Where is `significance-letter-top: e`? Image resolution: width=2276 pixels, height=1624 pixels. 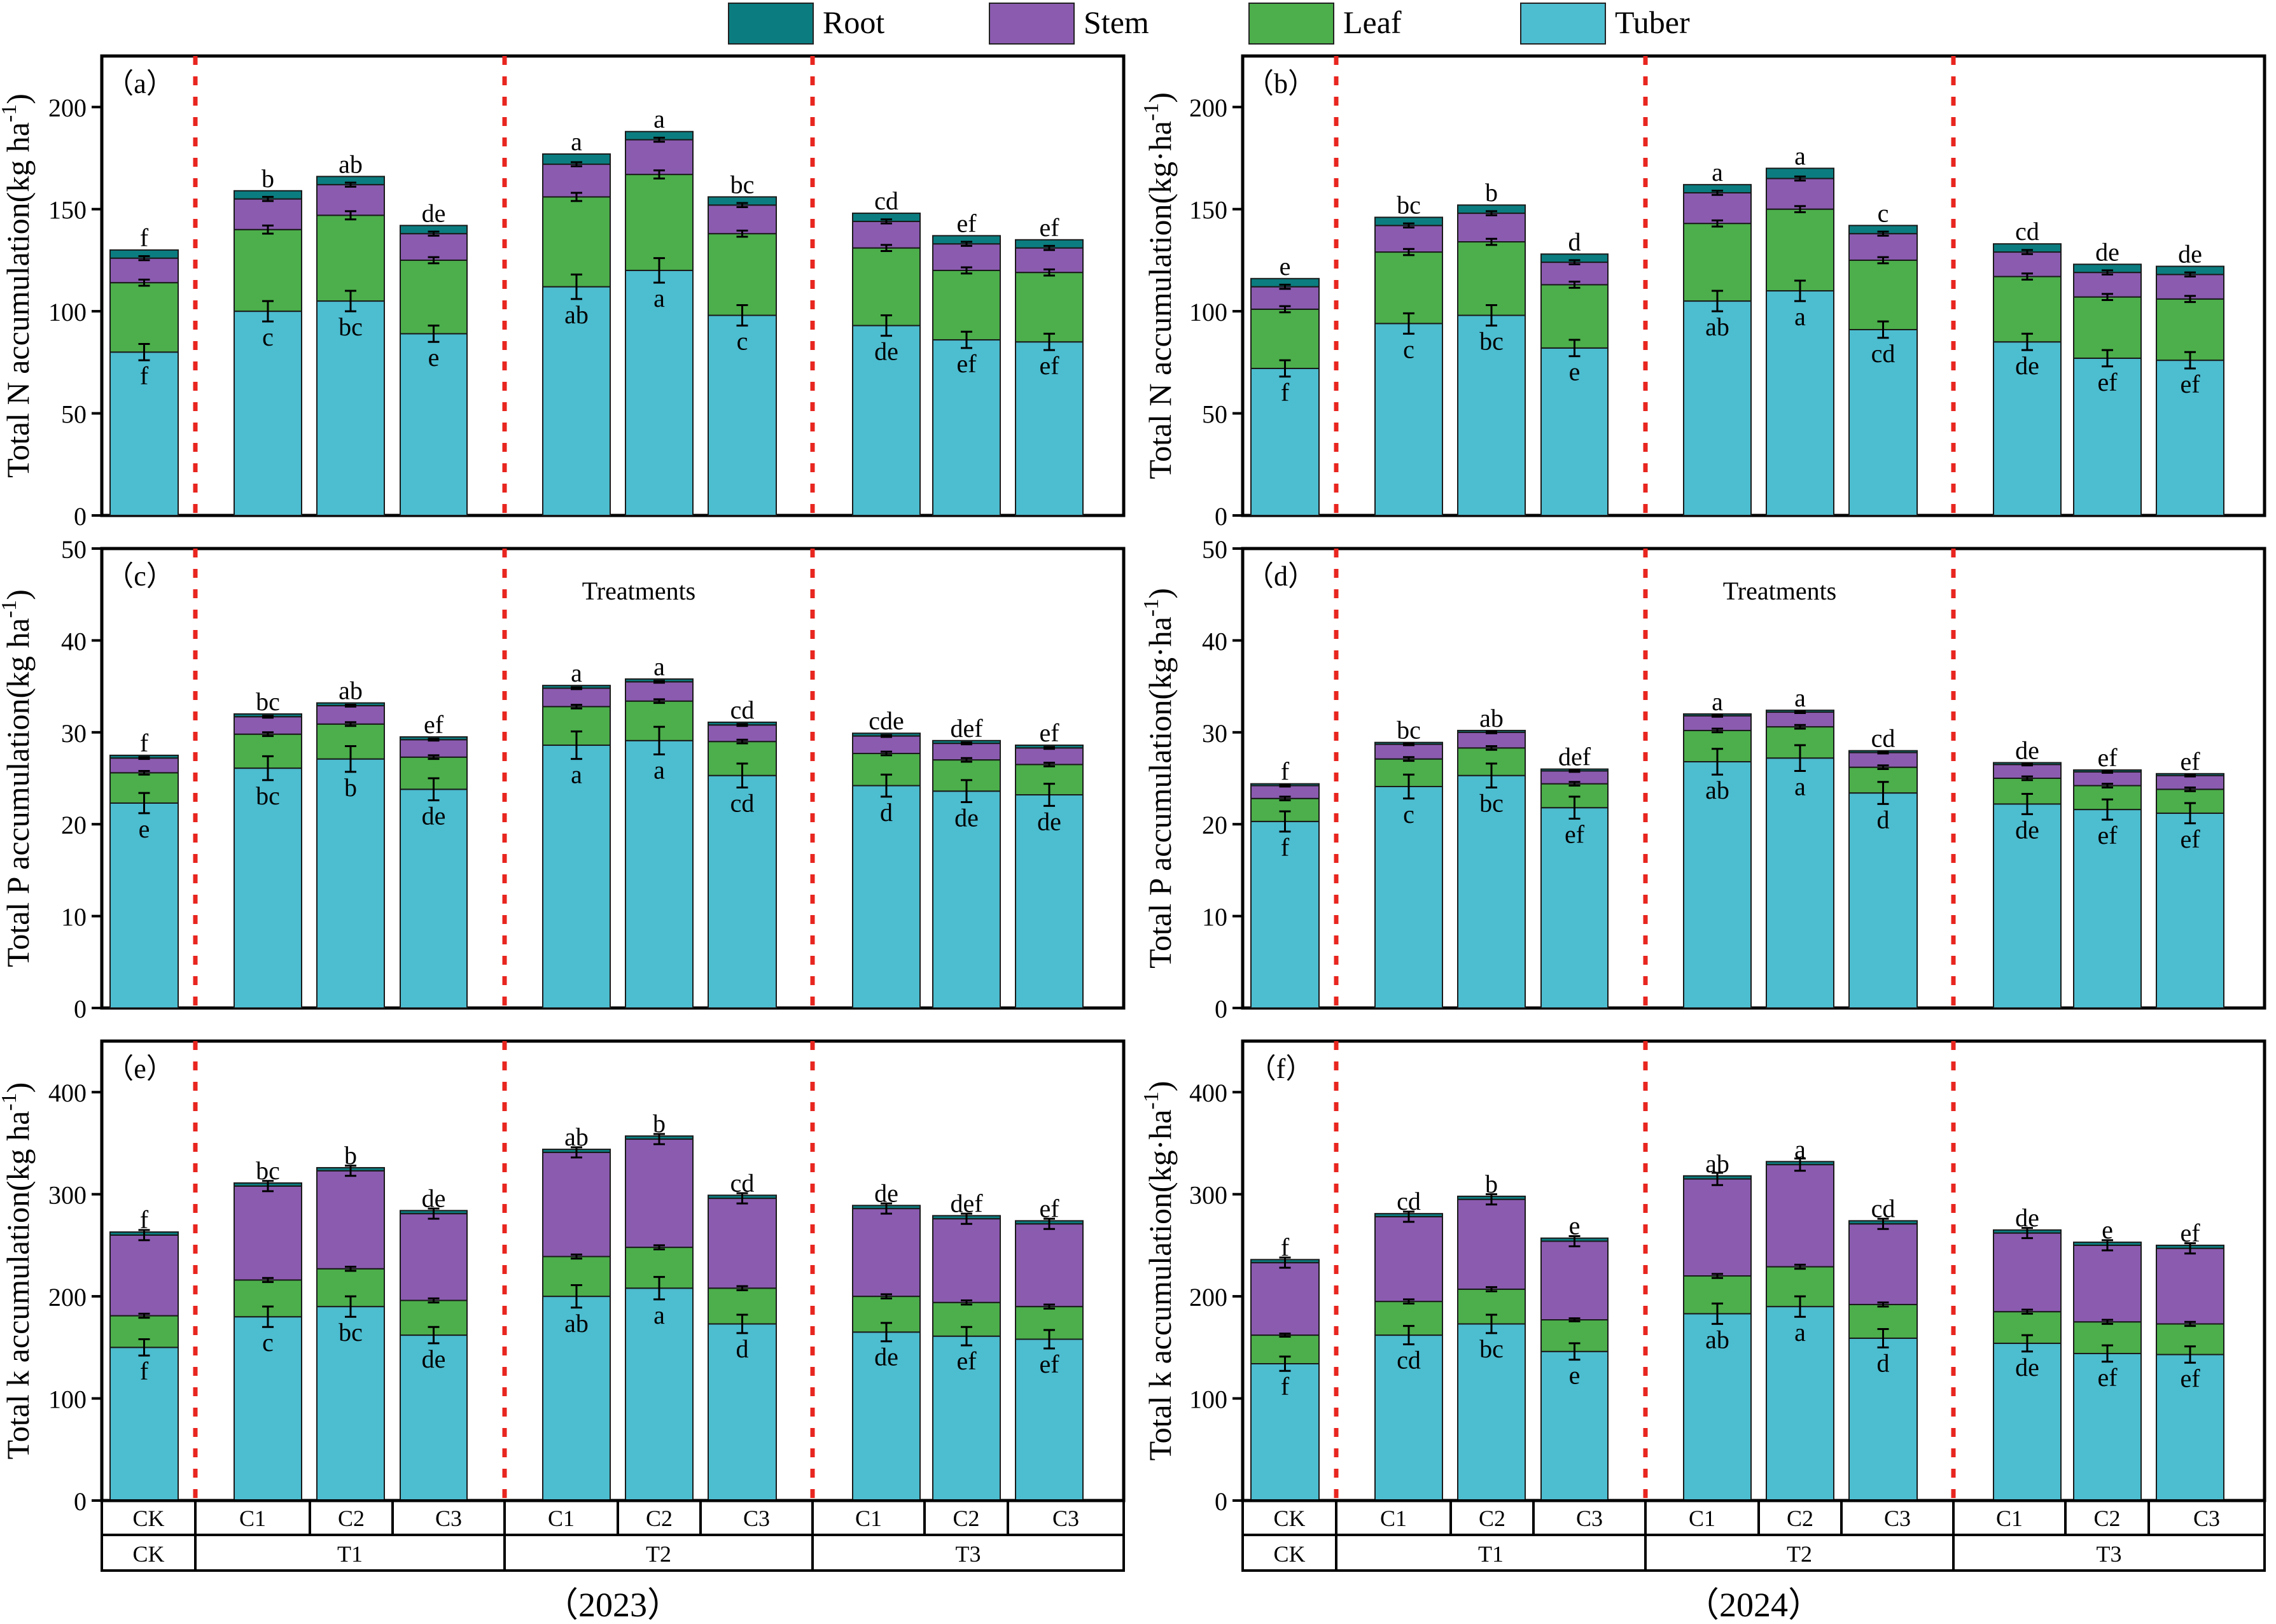 significance-letter-top: e is located at coordinates (1286, 266).